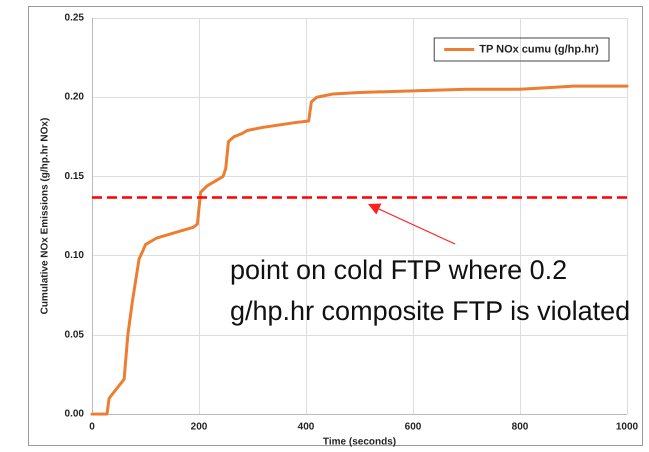  I want to click on annotation: point on cold FTP where 0.2 g/hp.hr composite FTP is violated, so click(431, 291).